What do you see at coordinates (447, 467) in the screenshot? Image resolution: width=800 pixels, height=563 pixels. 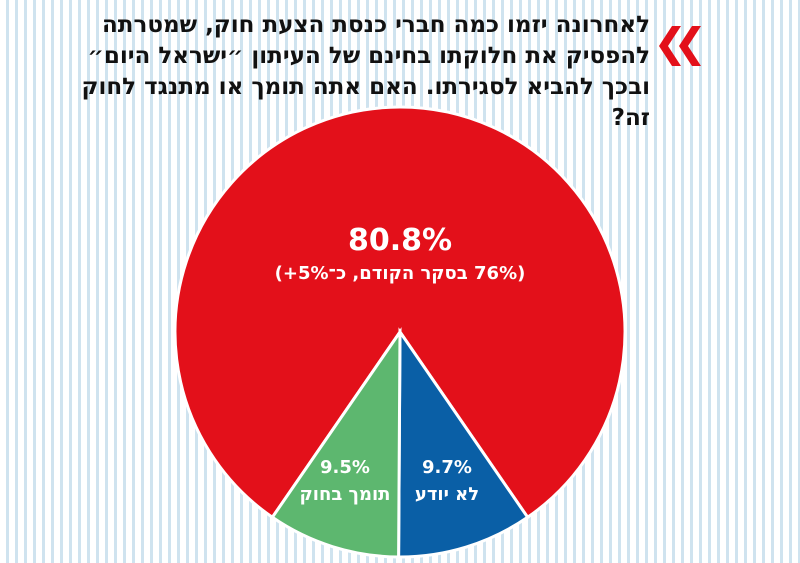 I see `dont-know-value-label: 9.7%` at bounding box center [447, 467].